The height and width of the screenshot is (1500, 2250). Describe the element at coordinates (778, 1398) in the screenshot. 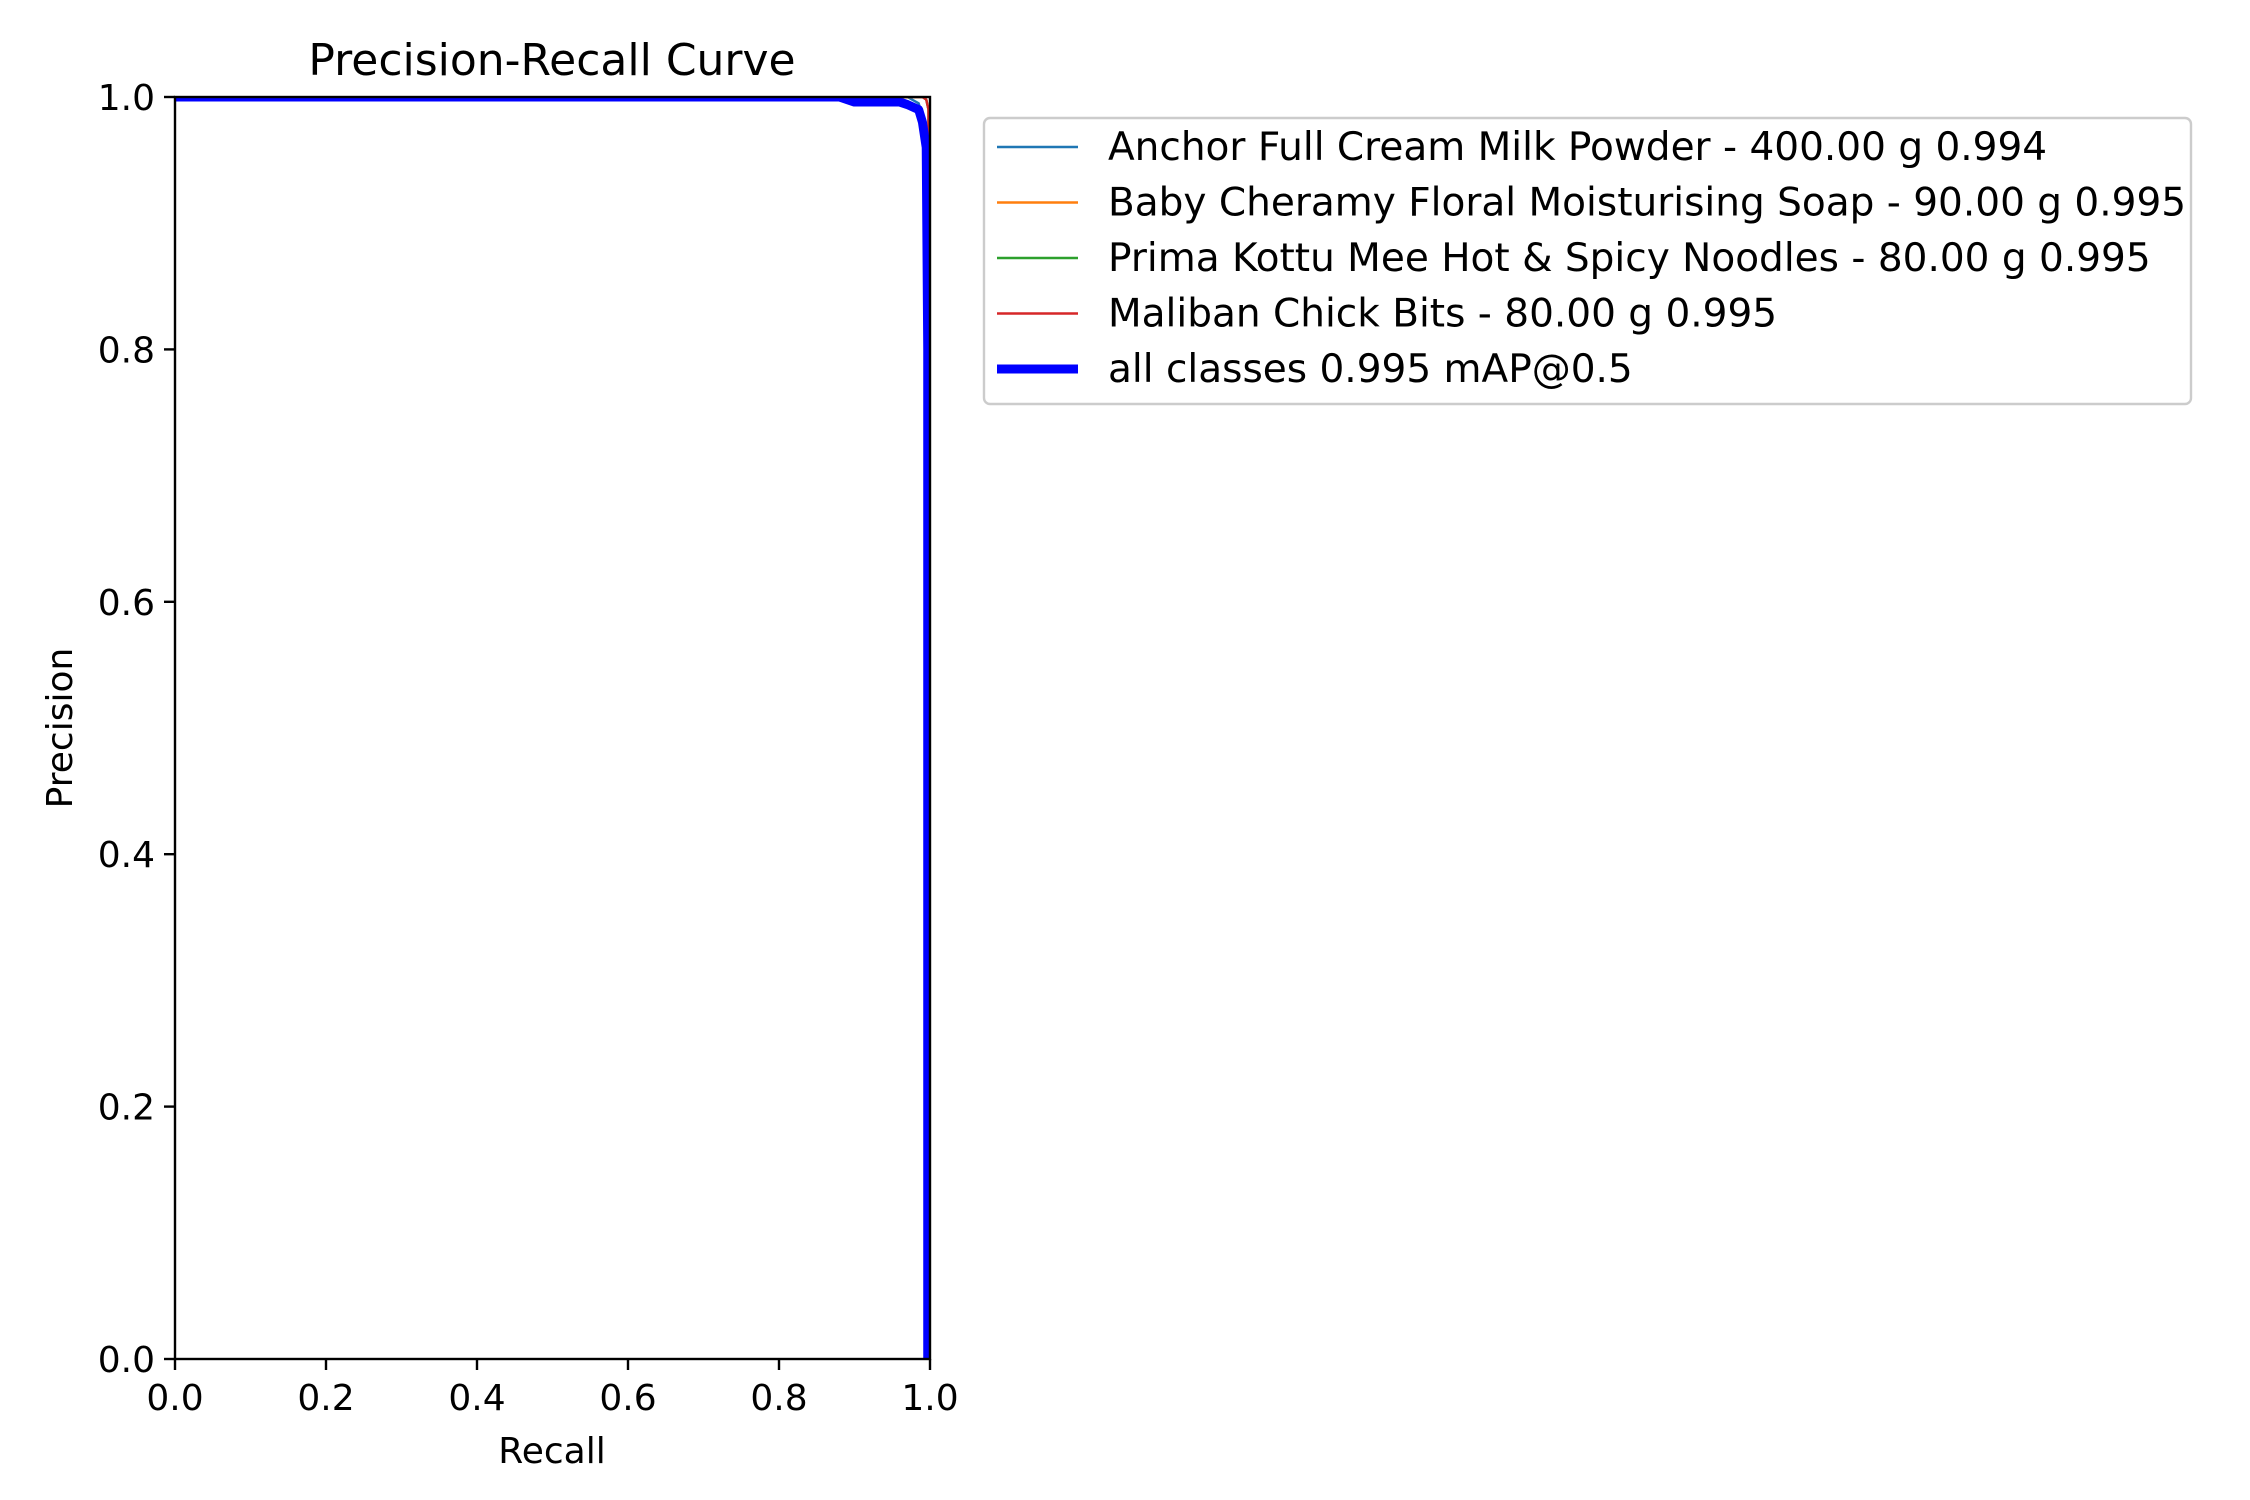

I see `x-tick-label: 0.8` at that location.